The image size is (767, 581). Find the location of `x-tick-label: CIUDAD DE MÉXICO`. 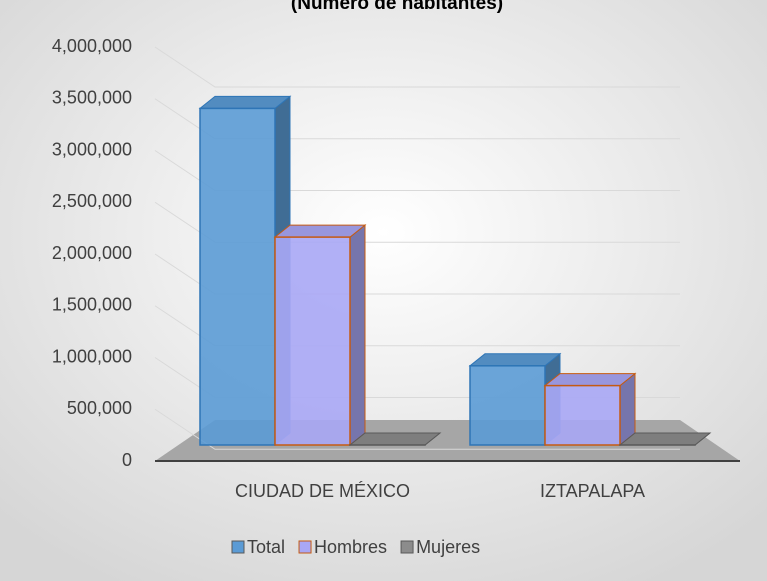

x-tick-label: CIUDAD DE MÉXICO is located at coordinates (322, 491).